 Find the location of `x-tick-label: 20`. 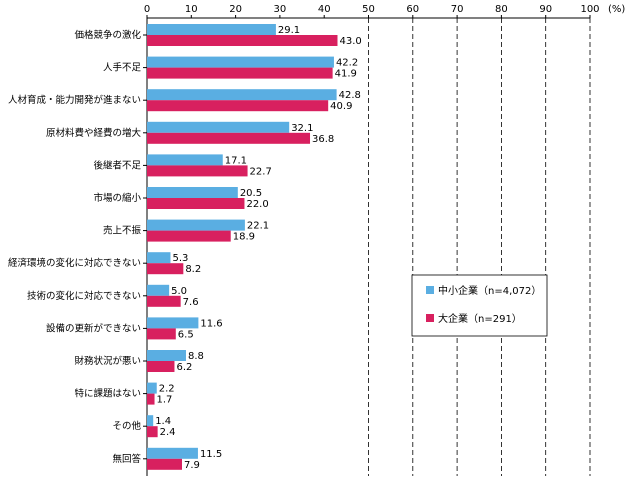

x-tick-label: 20 is located at coordinates (235, 9).